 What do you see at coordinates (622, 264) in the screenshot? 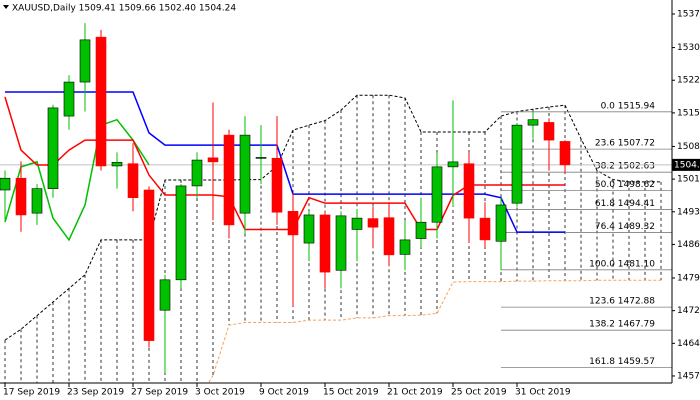
I see `fib-label: 100.0 1481.10` at bounding box center [622, 264].